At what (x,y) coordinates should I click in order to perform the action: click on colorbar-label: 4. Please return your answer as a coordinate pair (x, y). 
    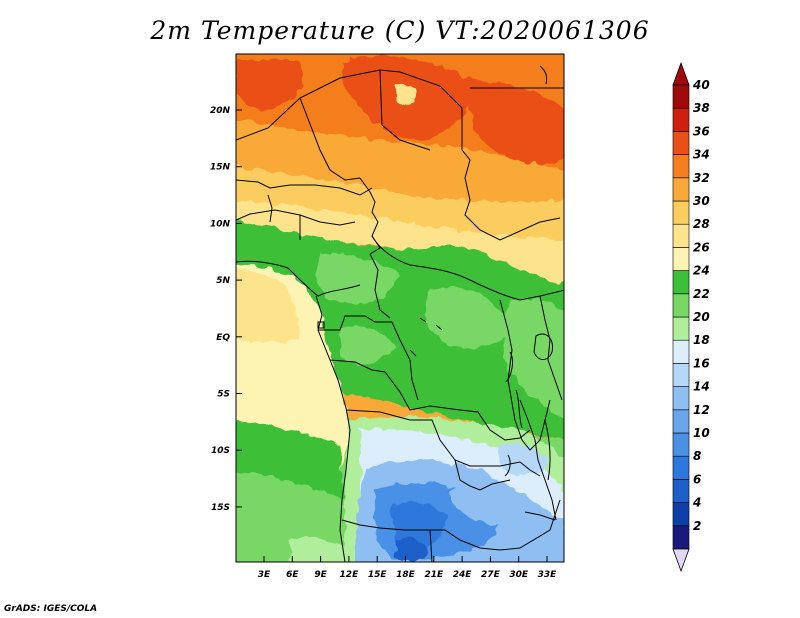
    Looking at the image, I should click on (696, 503).